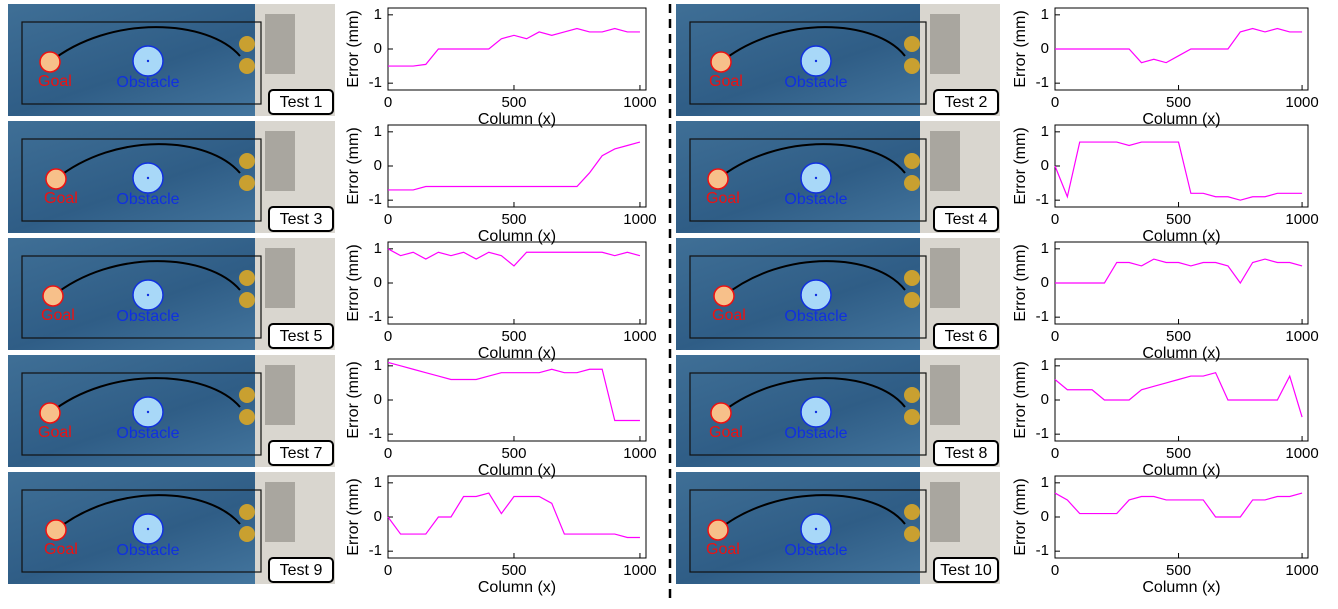 The image size is (1338, 609). What do you see at coordinates (301, 219) in the screenshot?
I see `test-label: Test 3` at bounding box center [301, 219].